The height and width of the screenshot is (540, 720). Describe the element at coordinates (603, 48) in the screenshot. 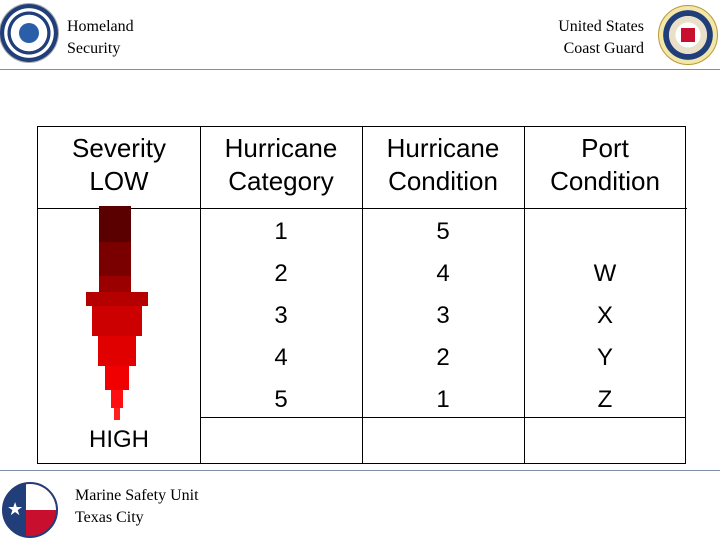

I see `header-right-line2: Coast Guard` at that location.